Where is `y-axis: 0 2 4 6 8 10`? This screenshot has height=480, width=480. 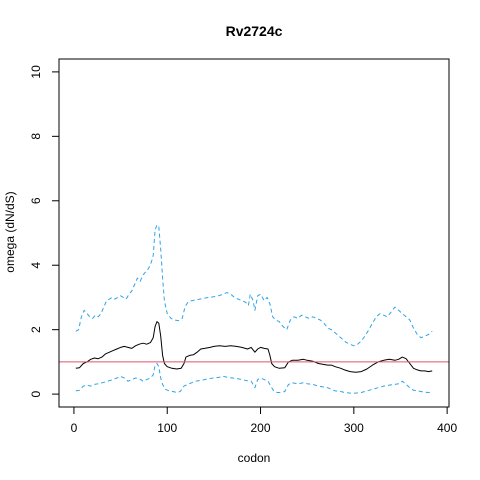
y-axis: 0 2 4 6 8 10 is located at coordinates (44, 231).